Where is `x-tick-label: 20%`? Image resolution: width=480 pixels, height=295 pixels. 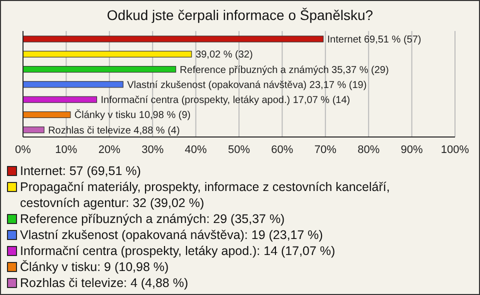
x-tick-label: 20% is located at coordinates (109, 150).